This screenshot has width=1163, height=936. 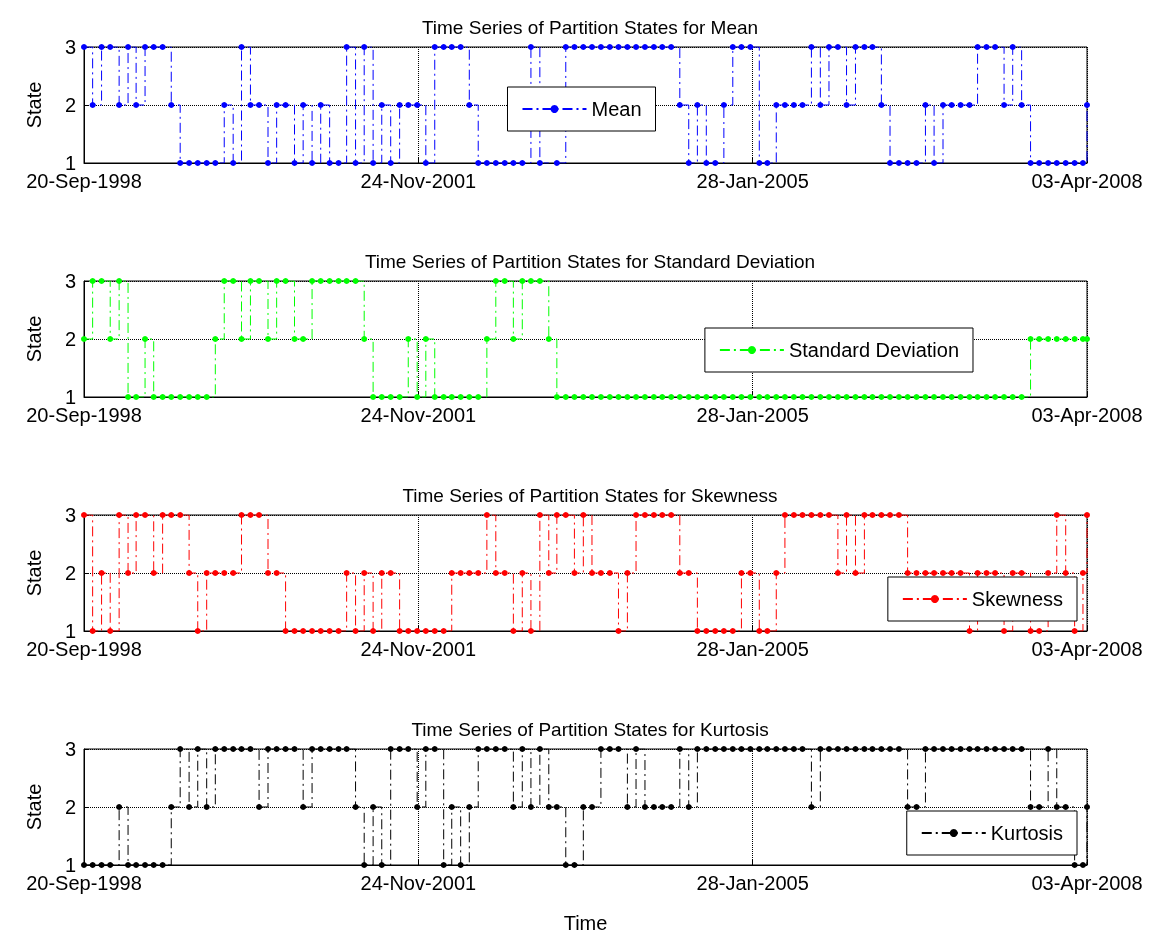 I want to click on legend-label: Skewness, so click(x=1017, y=599).